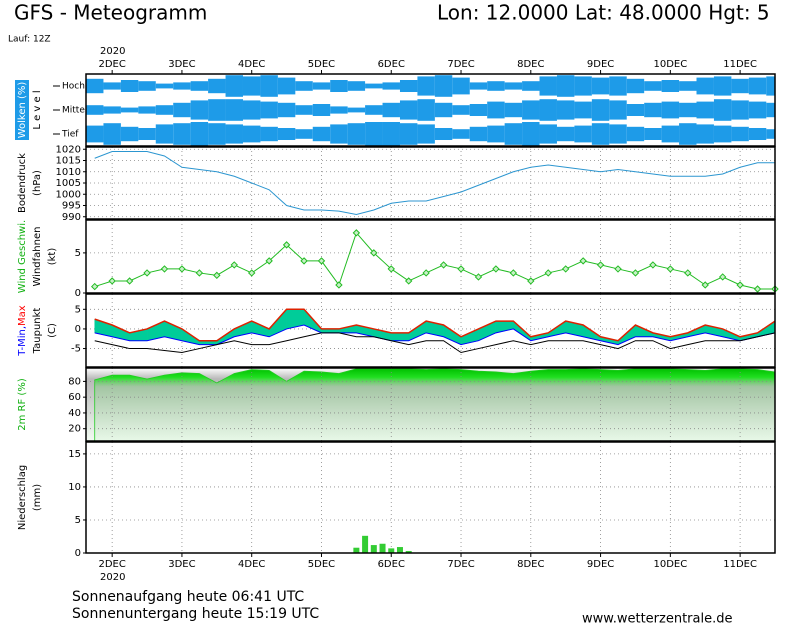 Image resolution: width=800 pixels, height=625 pixels. I want to click on y-axis-label: Taupunkt, so click(37, 331).